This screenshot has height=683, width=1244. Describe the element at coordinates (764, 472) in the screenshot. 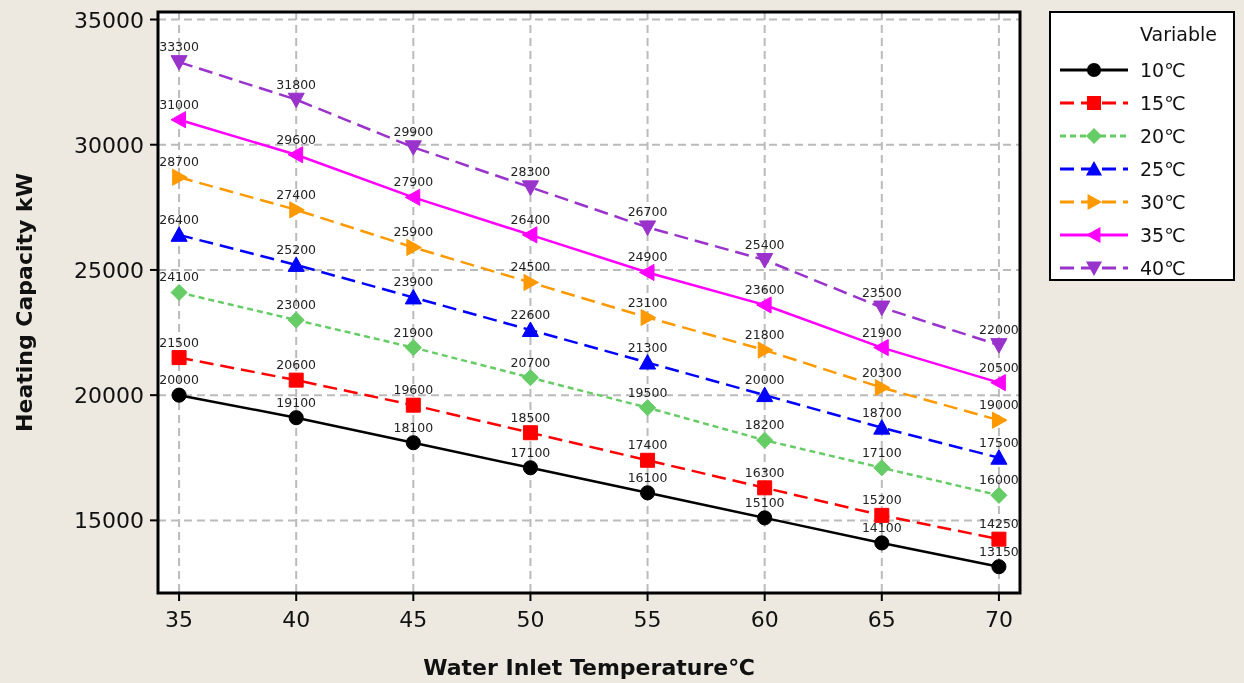

I see `data-label: 16300` at that location.